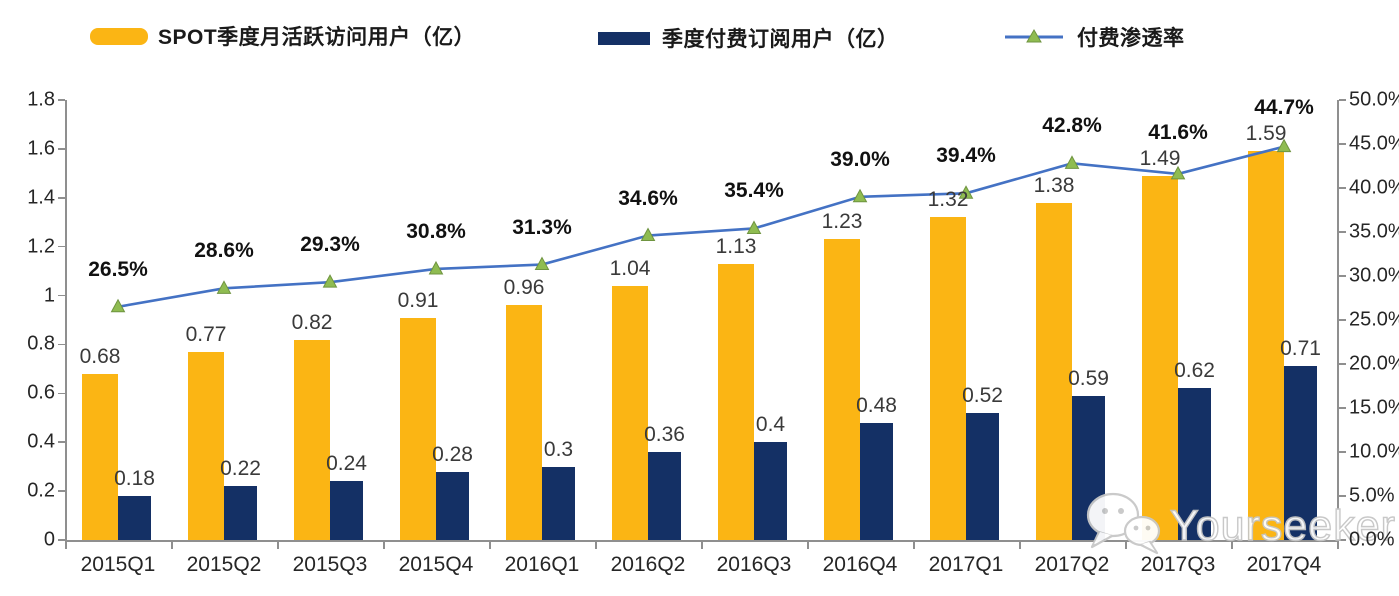 This screenshot has height=596, width=1399. What do you see at coordinates (312, 322) in the screenshot?
I see `bar-label-mau: 0.82` at bounding box center [312, 322].